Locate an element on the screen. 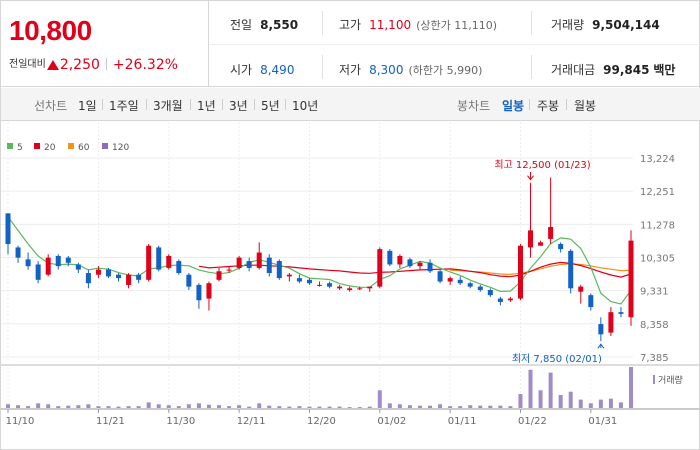 The width and height of the screenshot is (700, 450). change-label: 전일대비 is located at coordinates (27, 64).